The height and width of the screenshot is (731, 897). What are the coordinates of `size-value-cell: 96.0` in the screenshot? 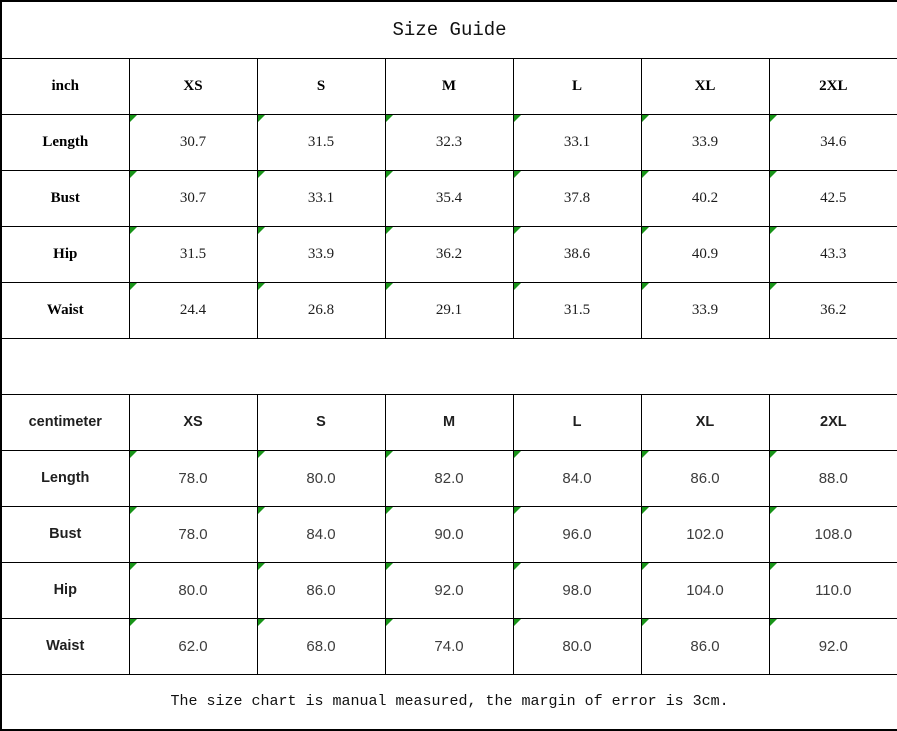 It's located at (577, 534).